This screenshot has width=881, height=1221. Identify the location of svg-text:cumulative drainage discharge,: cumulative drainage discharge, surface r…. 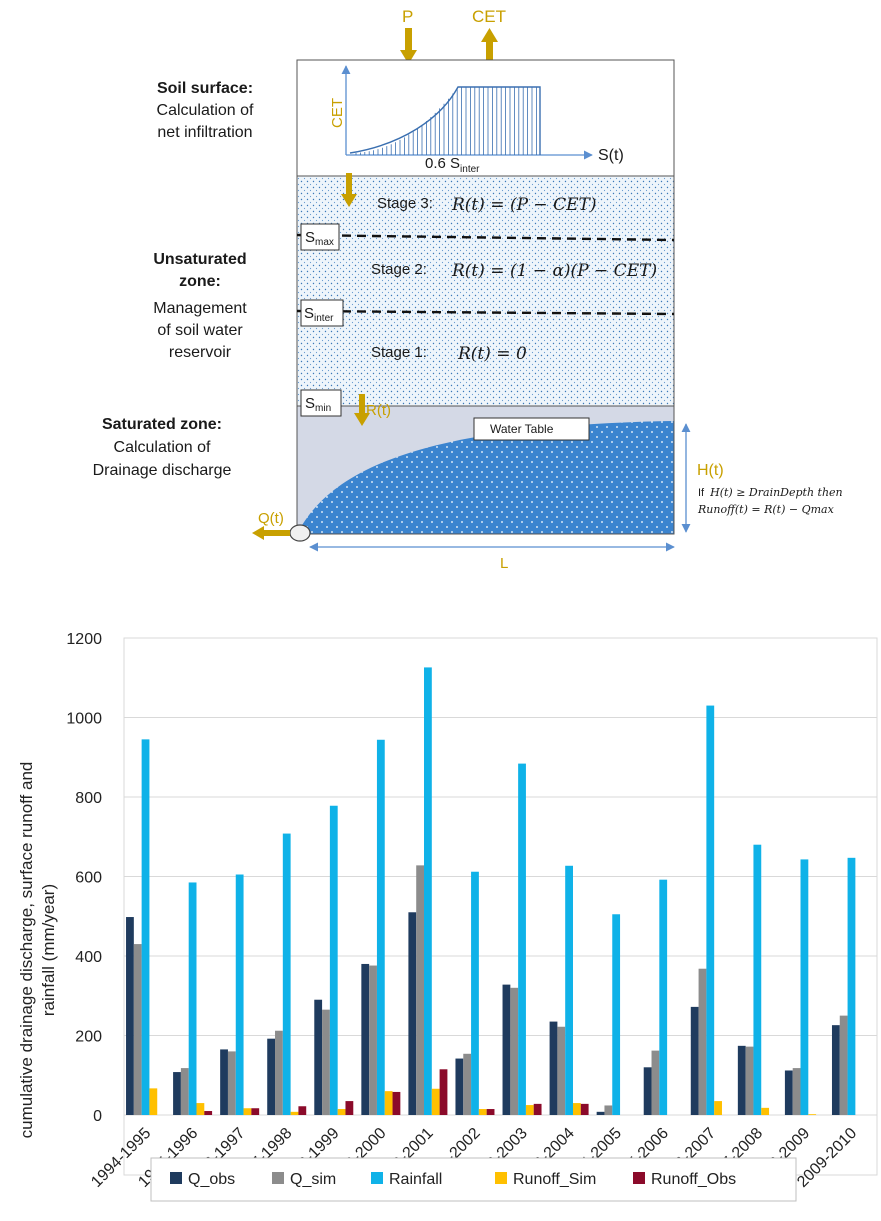
(26, 950).